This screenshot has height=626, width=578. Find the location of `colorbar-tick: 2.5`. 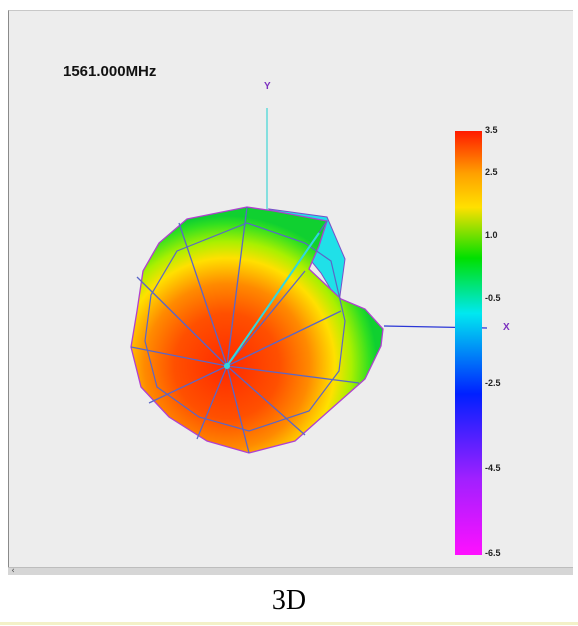

colorbar-tick: 2.5 is located at coordinates (491, 172).